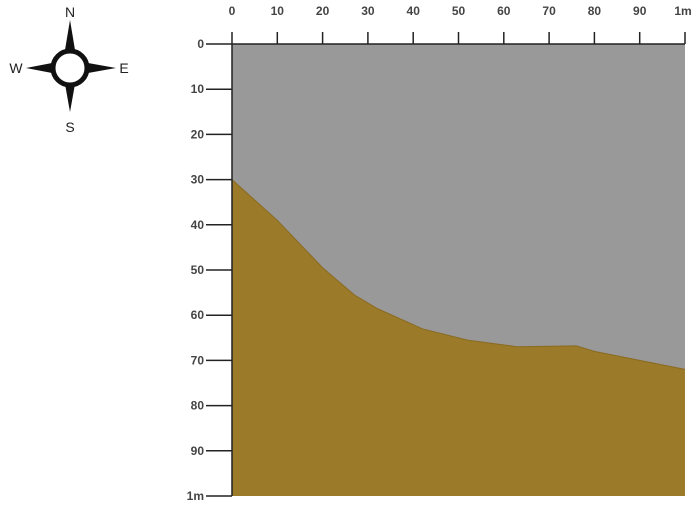  What do you see at coordinates (195, 496) in the screenshot?
I see `y-tick-label: 1m` at bounding box center [195, 496].